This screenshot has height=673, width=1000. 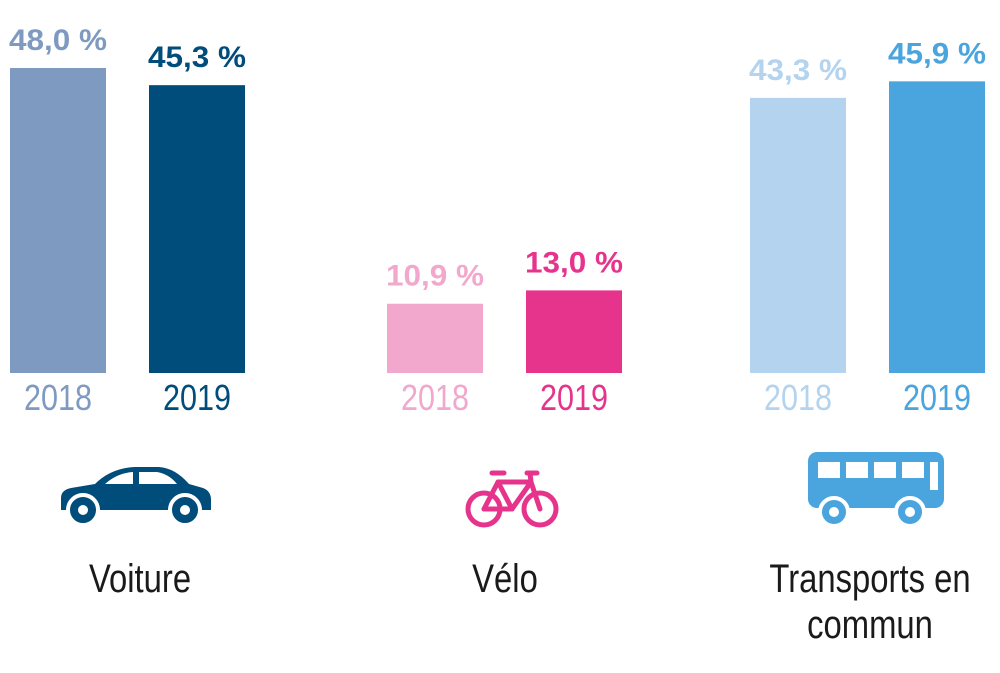 What do you see at coordinates (197, 57) in the screenshot?
I see `value-label-voiture-2019: 45,3 %` at bounding box center [197, 57].